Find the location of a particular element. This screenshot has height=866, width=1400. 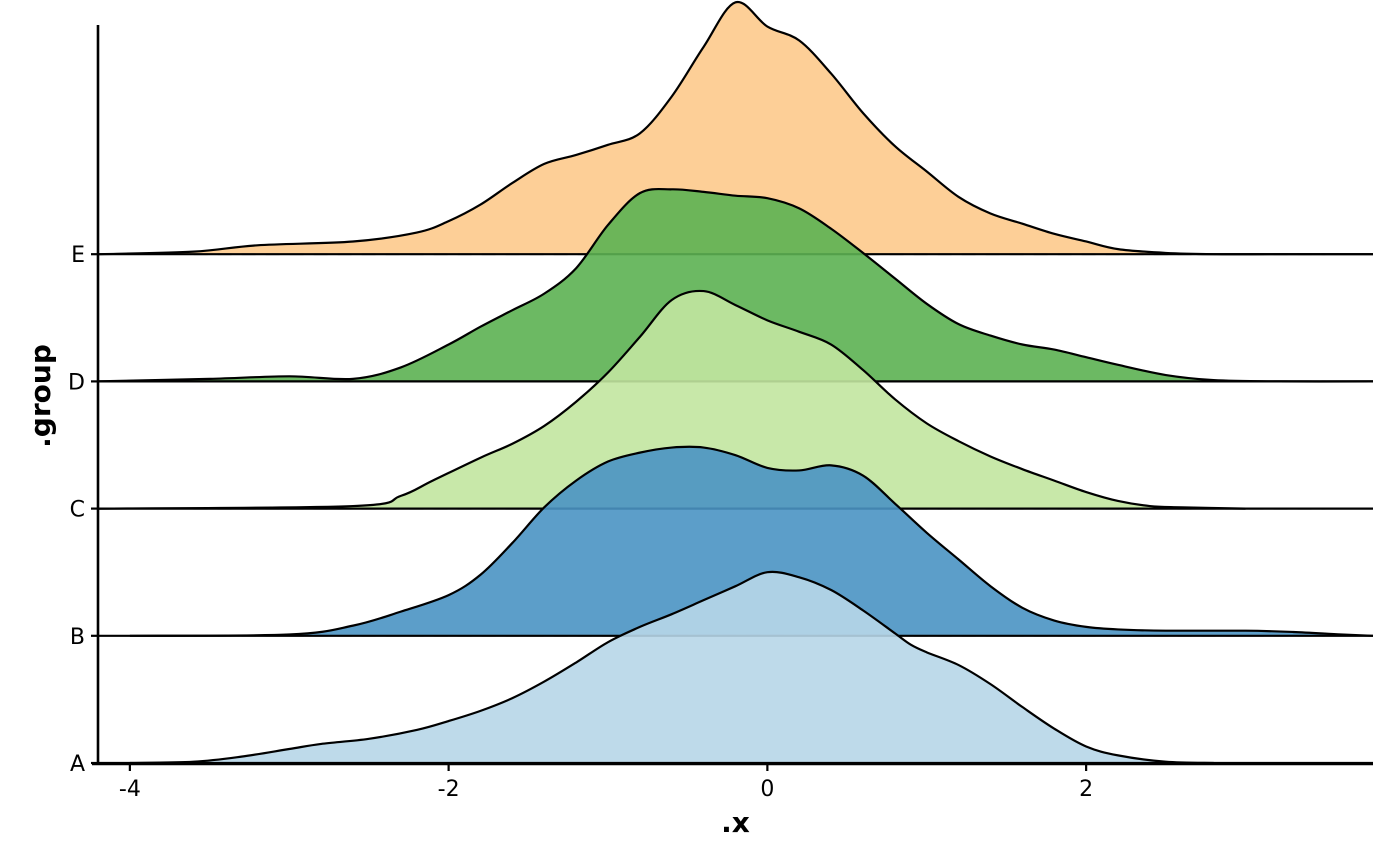

y-axis-title: .group is located at coordinates (40, 396).